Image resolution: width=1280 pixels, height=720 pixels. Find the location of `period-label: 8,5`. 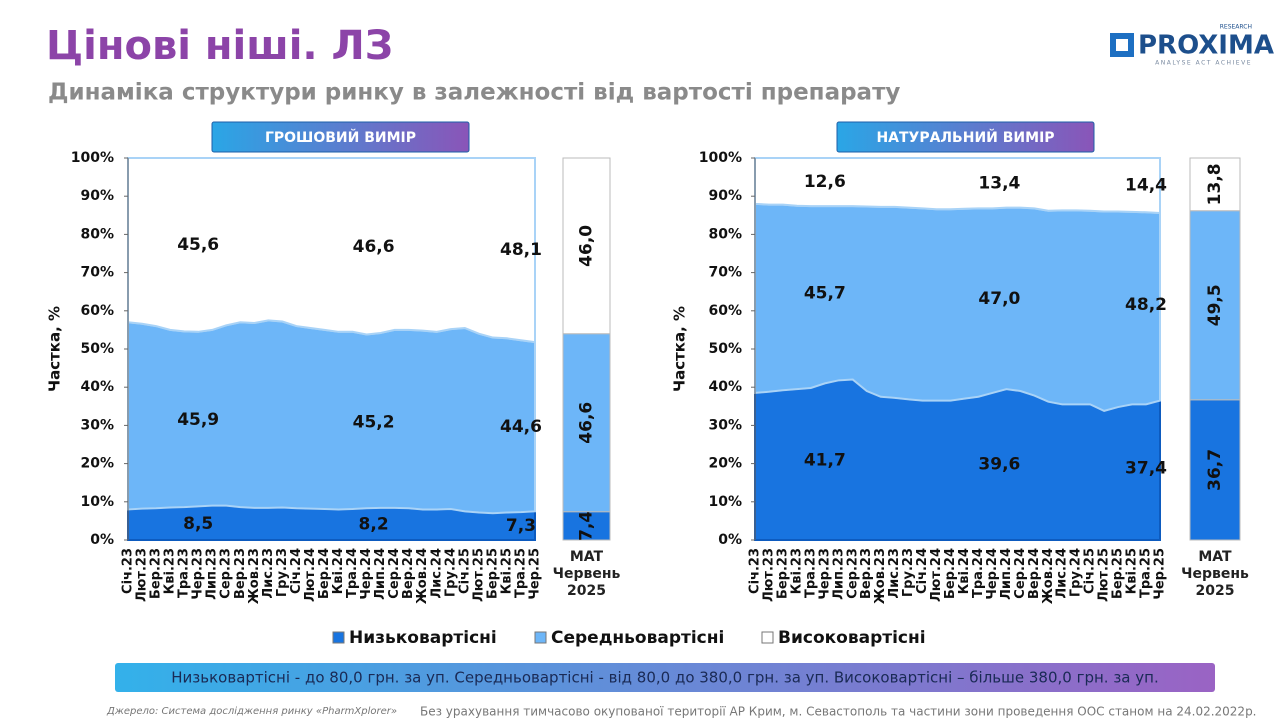

period-label: 8,5 is located at coordinates (198, 524).